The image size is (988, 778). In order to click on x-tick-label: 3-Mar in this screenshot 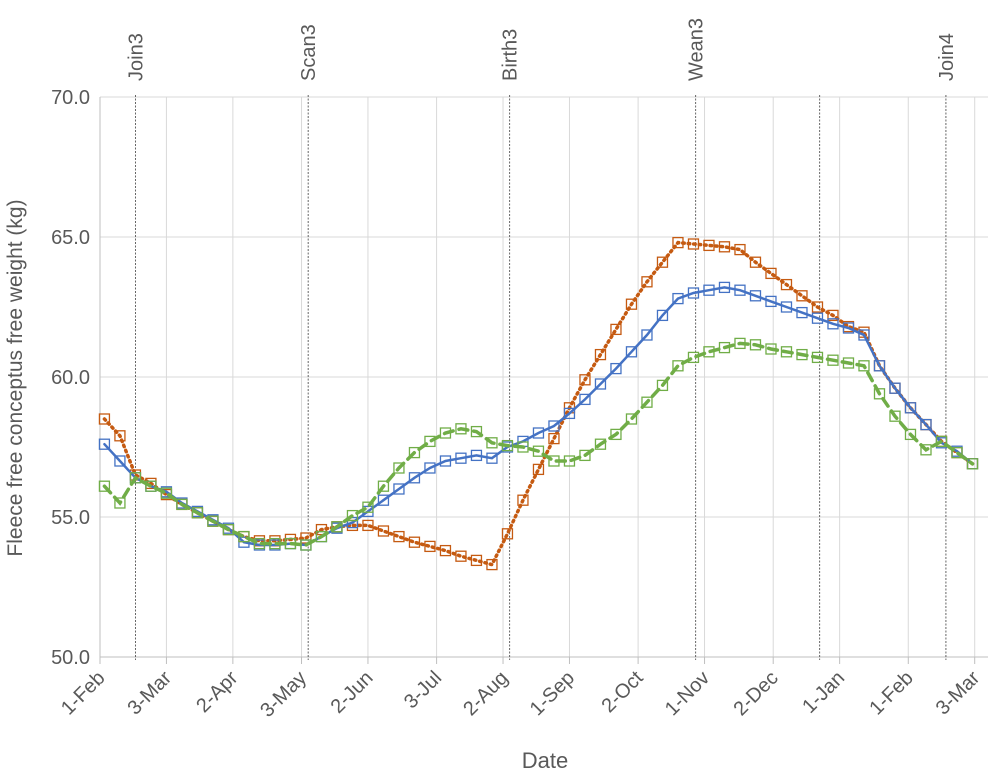, I will do `click(958, 693)`.